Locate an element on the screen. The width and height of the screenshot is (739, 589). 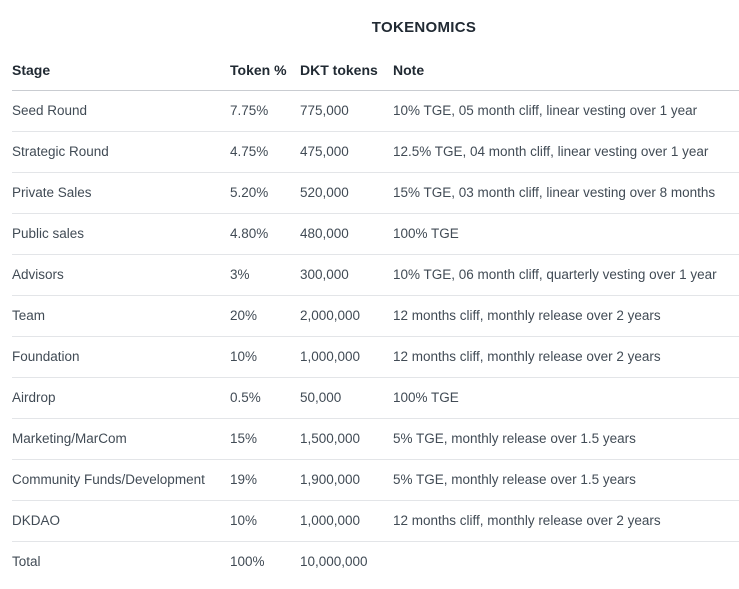
cell-token-pct: 4.80% is located at coordinates (265, 234).